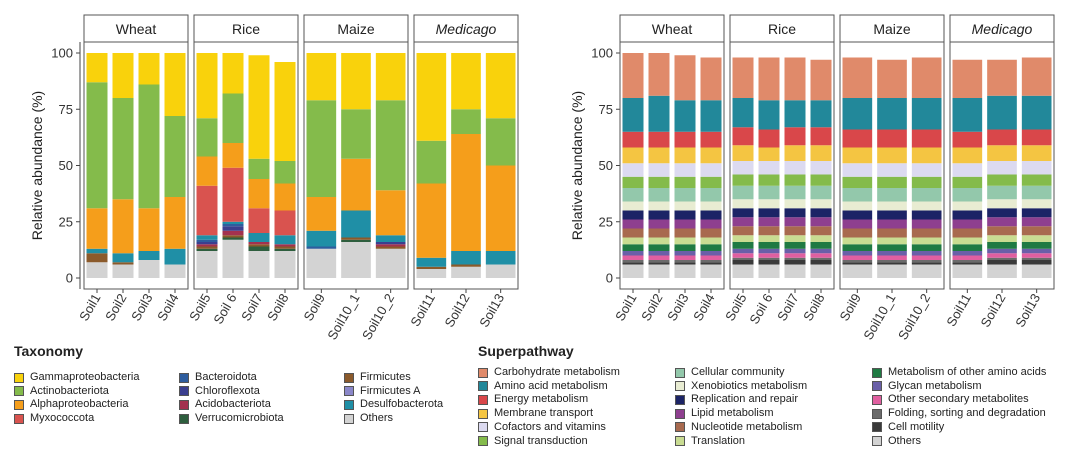  I want to click on x-tick-label: Soil13, so click(1027, 310).